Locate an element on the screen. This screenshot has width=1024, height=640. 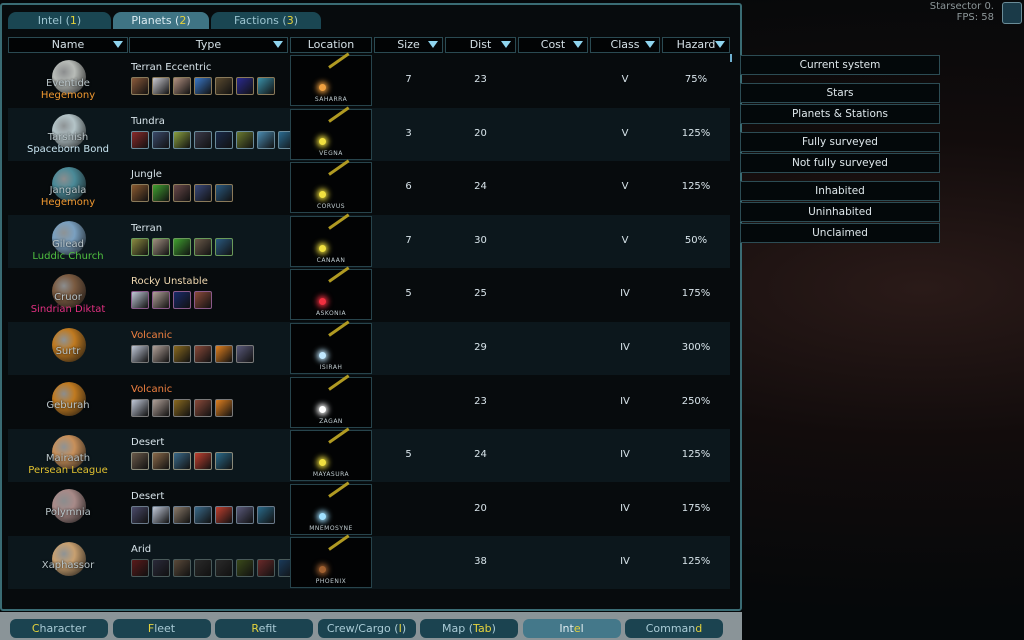
location-map: MNEMOSYNE is located at coordinates (331, 508).